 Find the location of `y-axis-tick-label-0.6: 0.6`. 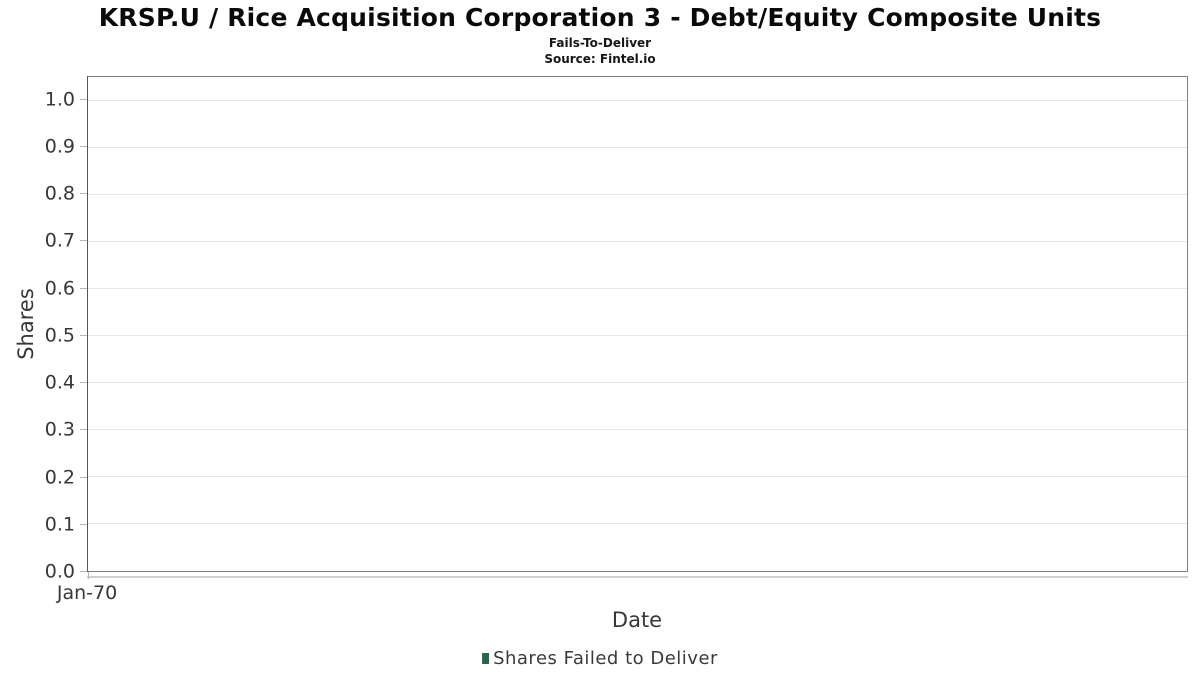

y-axis-tick-label-0.6: 0.6 is located at coordinates (59, 288).